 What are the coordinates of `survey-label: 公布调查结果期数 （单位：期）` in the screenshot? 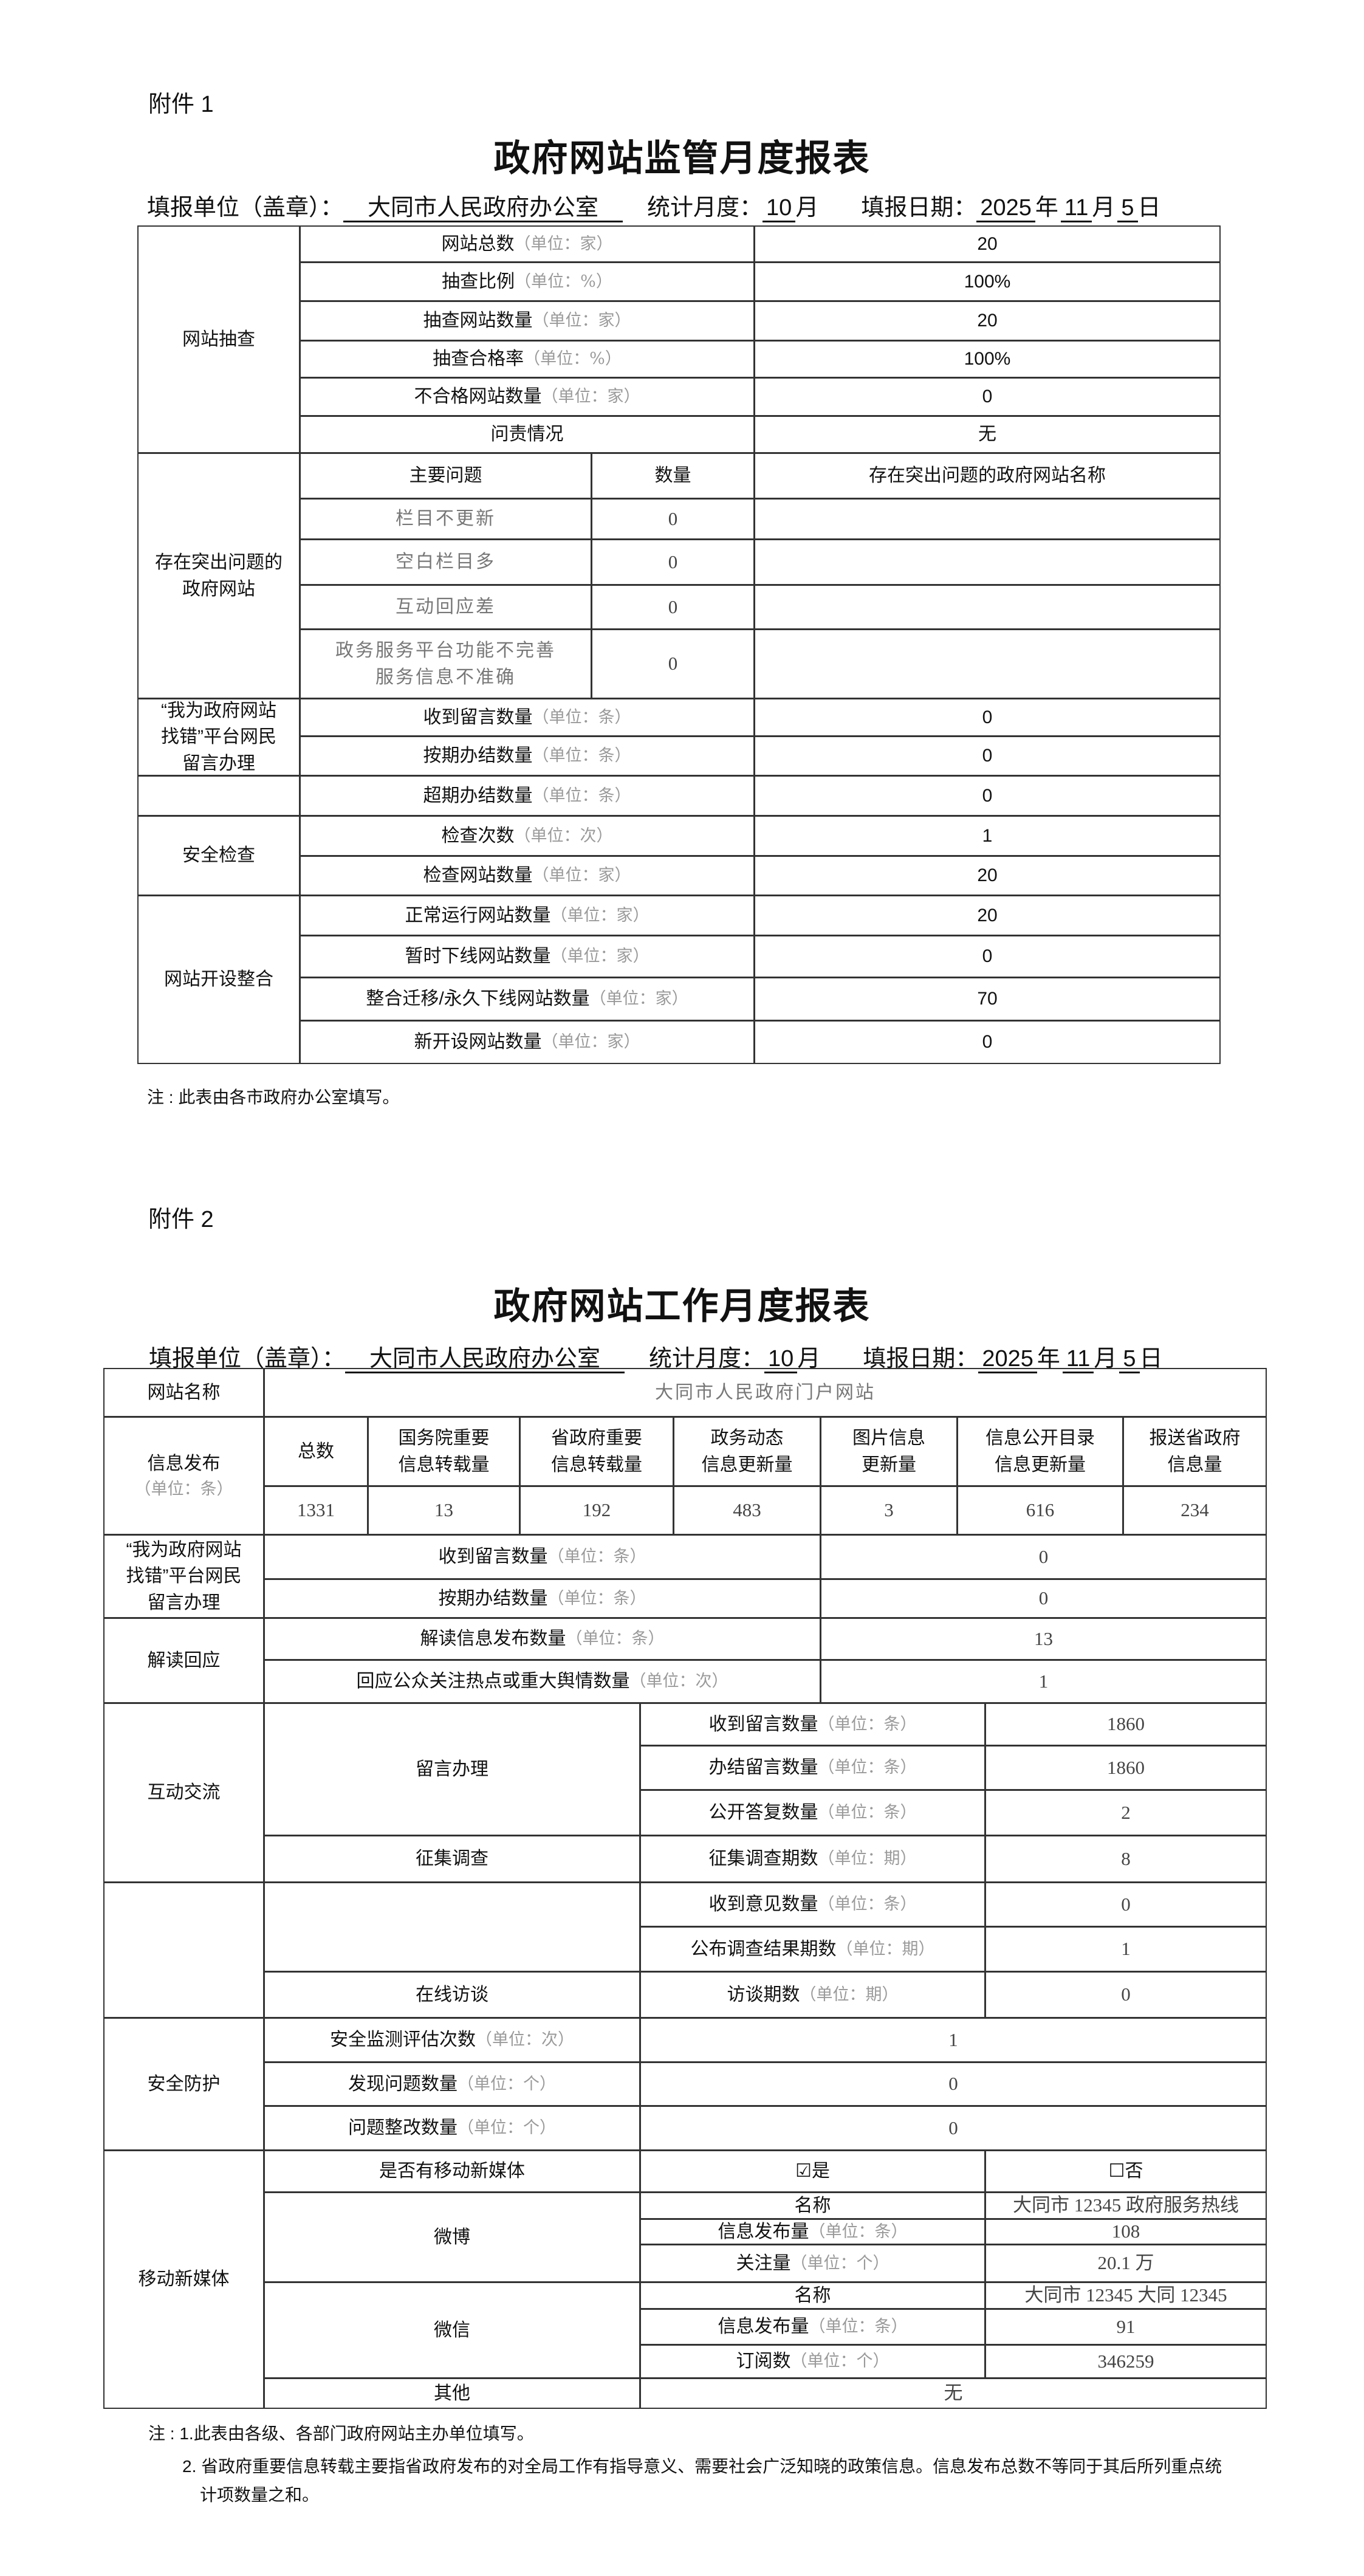 It's located at (813, 1949).